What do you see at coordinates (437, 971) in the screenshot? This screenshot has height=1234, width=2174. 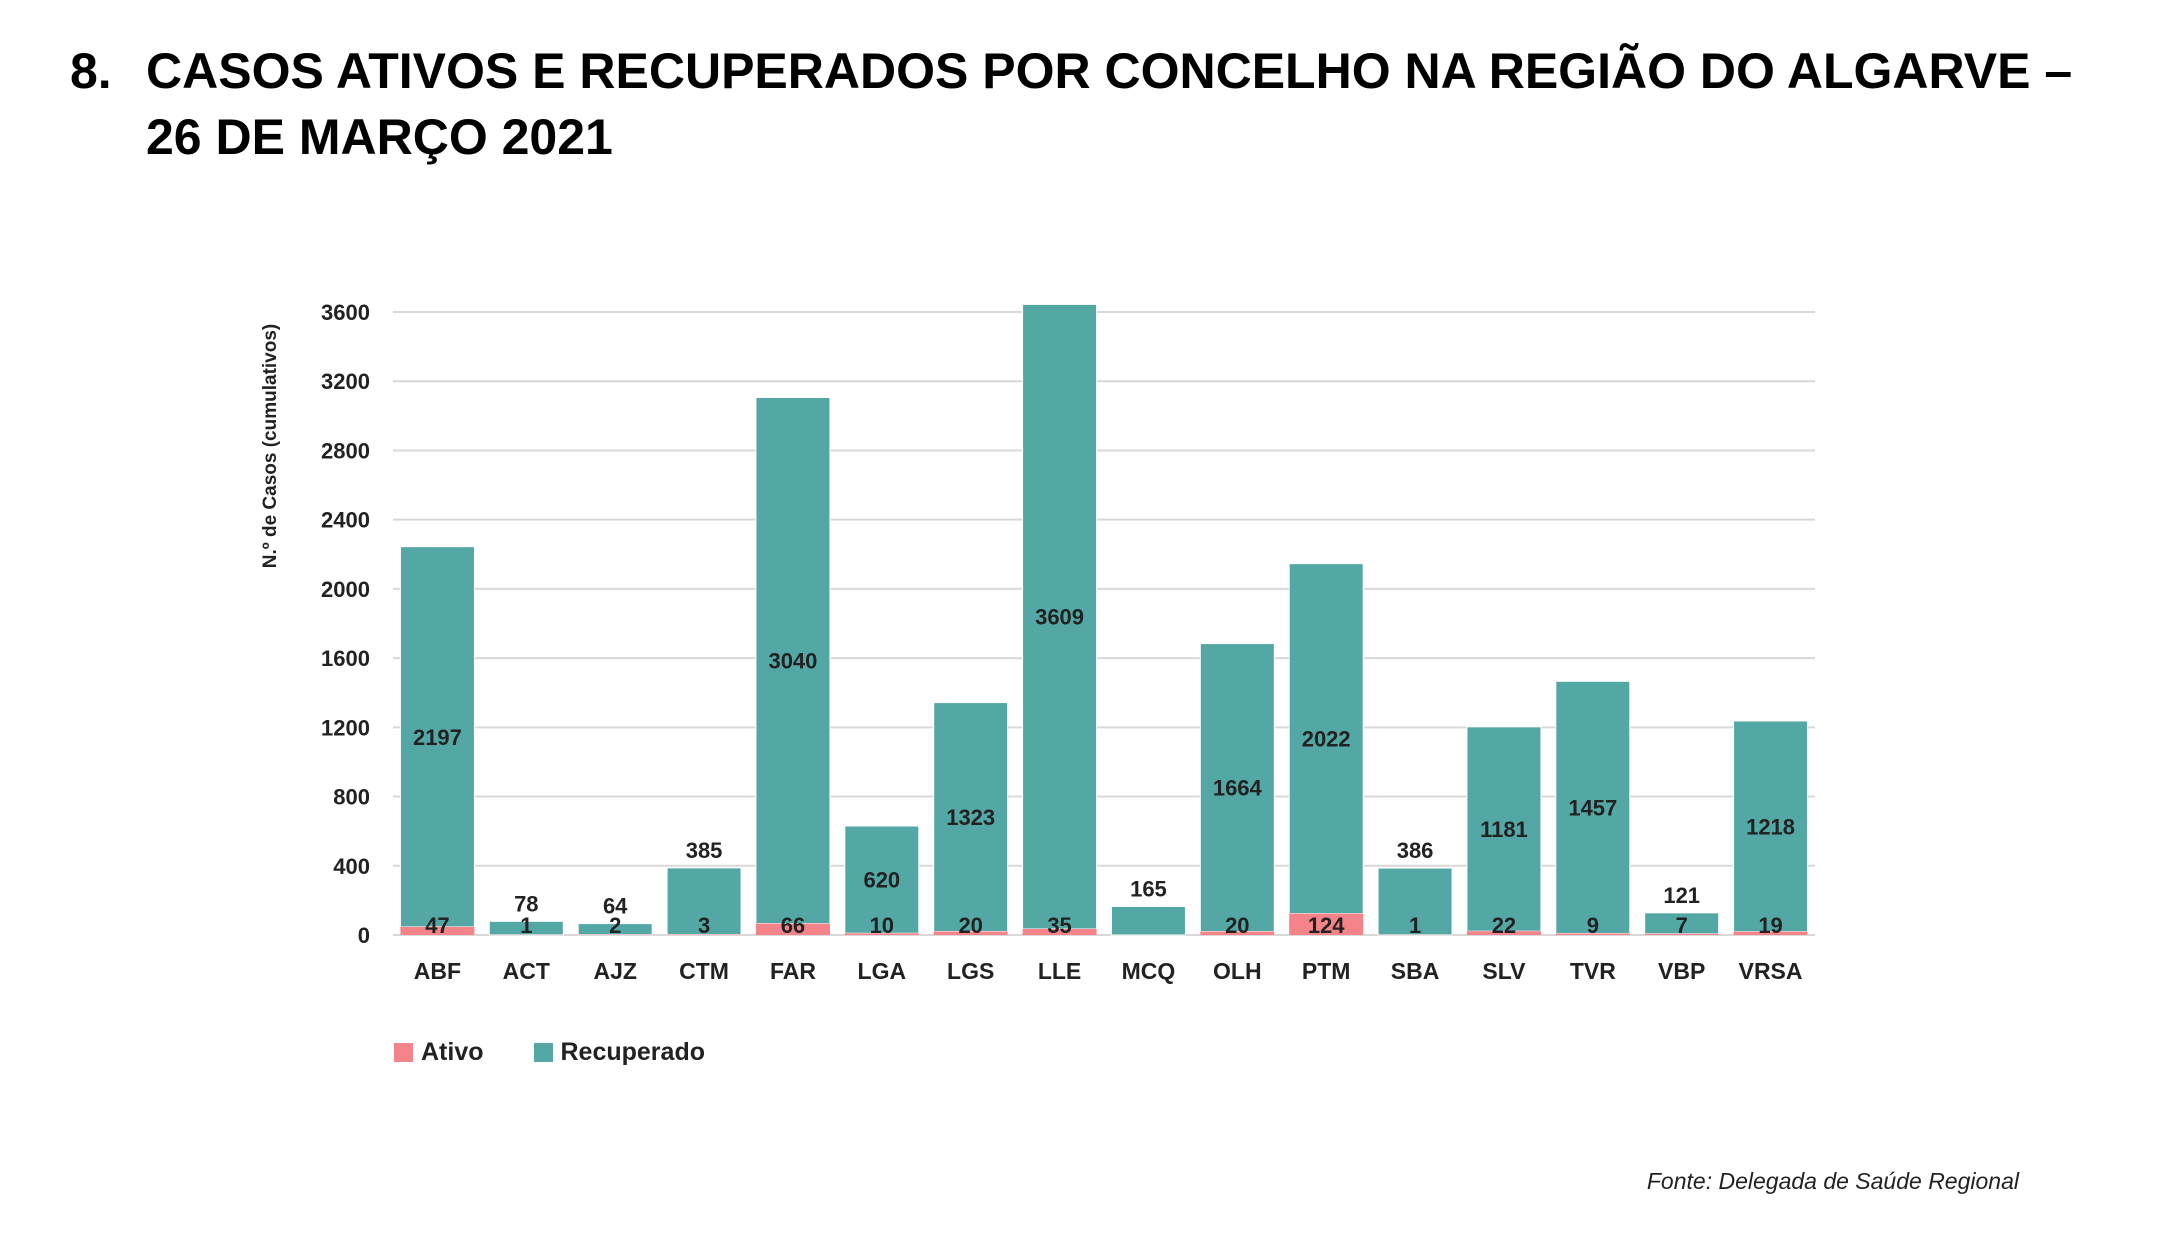 I see `x-tick-label-abf: ABF` at bounding box center [437, 971].